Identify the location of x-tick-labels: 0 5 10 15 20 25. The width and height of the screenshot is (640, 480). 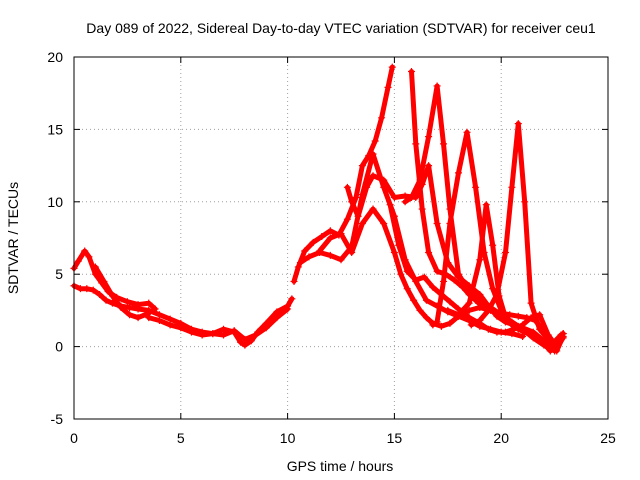
(343, 438).